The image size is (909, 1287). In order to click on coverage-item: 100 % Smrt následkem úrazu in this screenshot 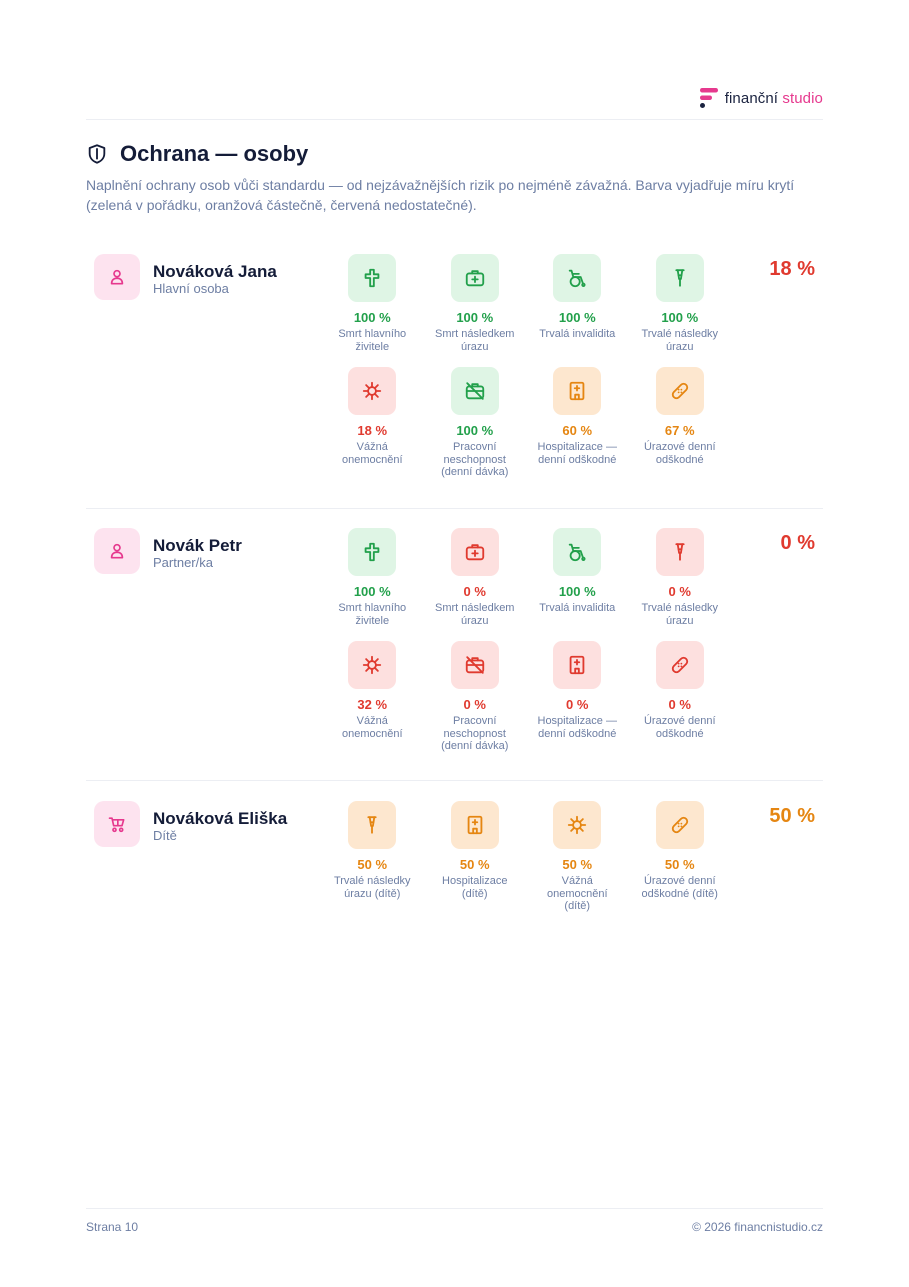, I will do `click(475, 303)`.